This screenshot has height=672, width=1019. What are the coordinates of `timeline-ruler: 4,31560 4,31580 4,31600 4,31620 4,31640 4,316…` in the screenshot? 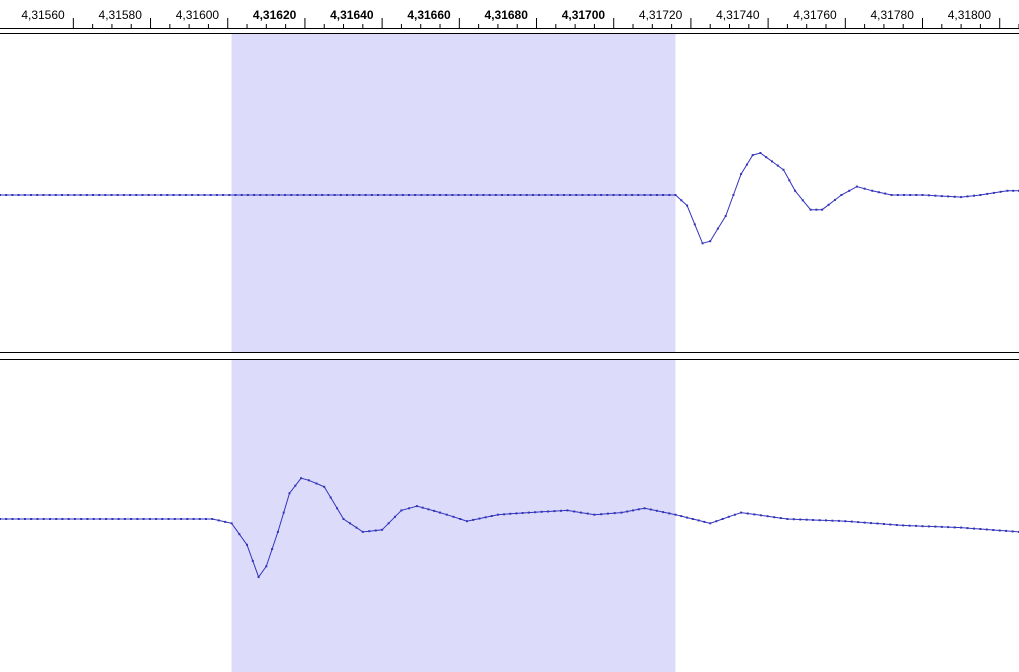 It's located at (509, 15).